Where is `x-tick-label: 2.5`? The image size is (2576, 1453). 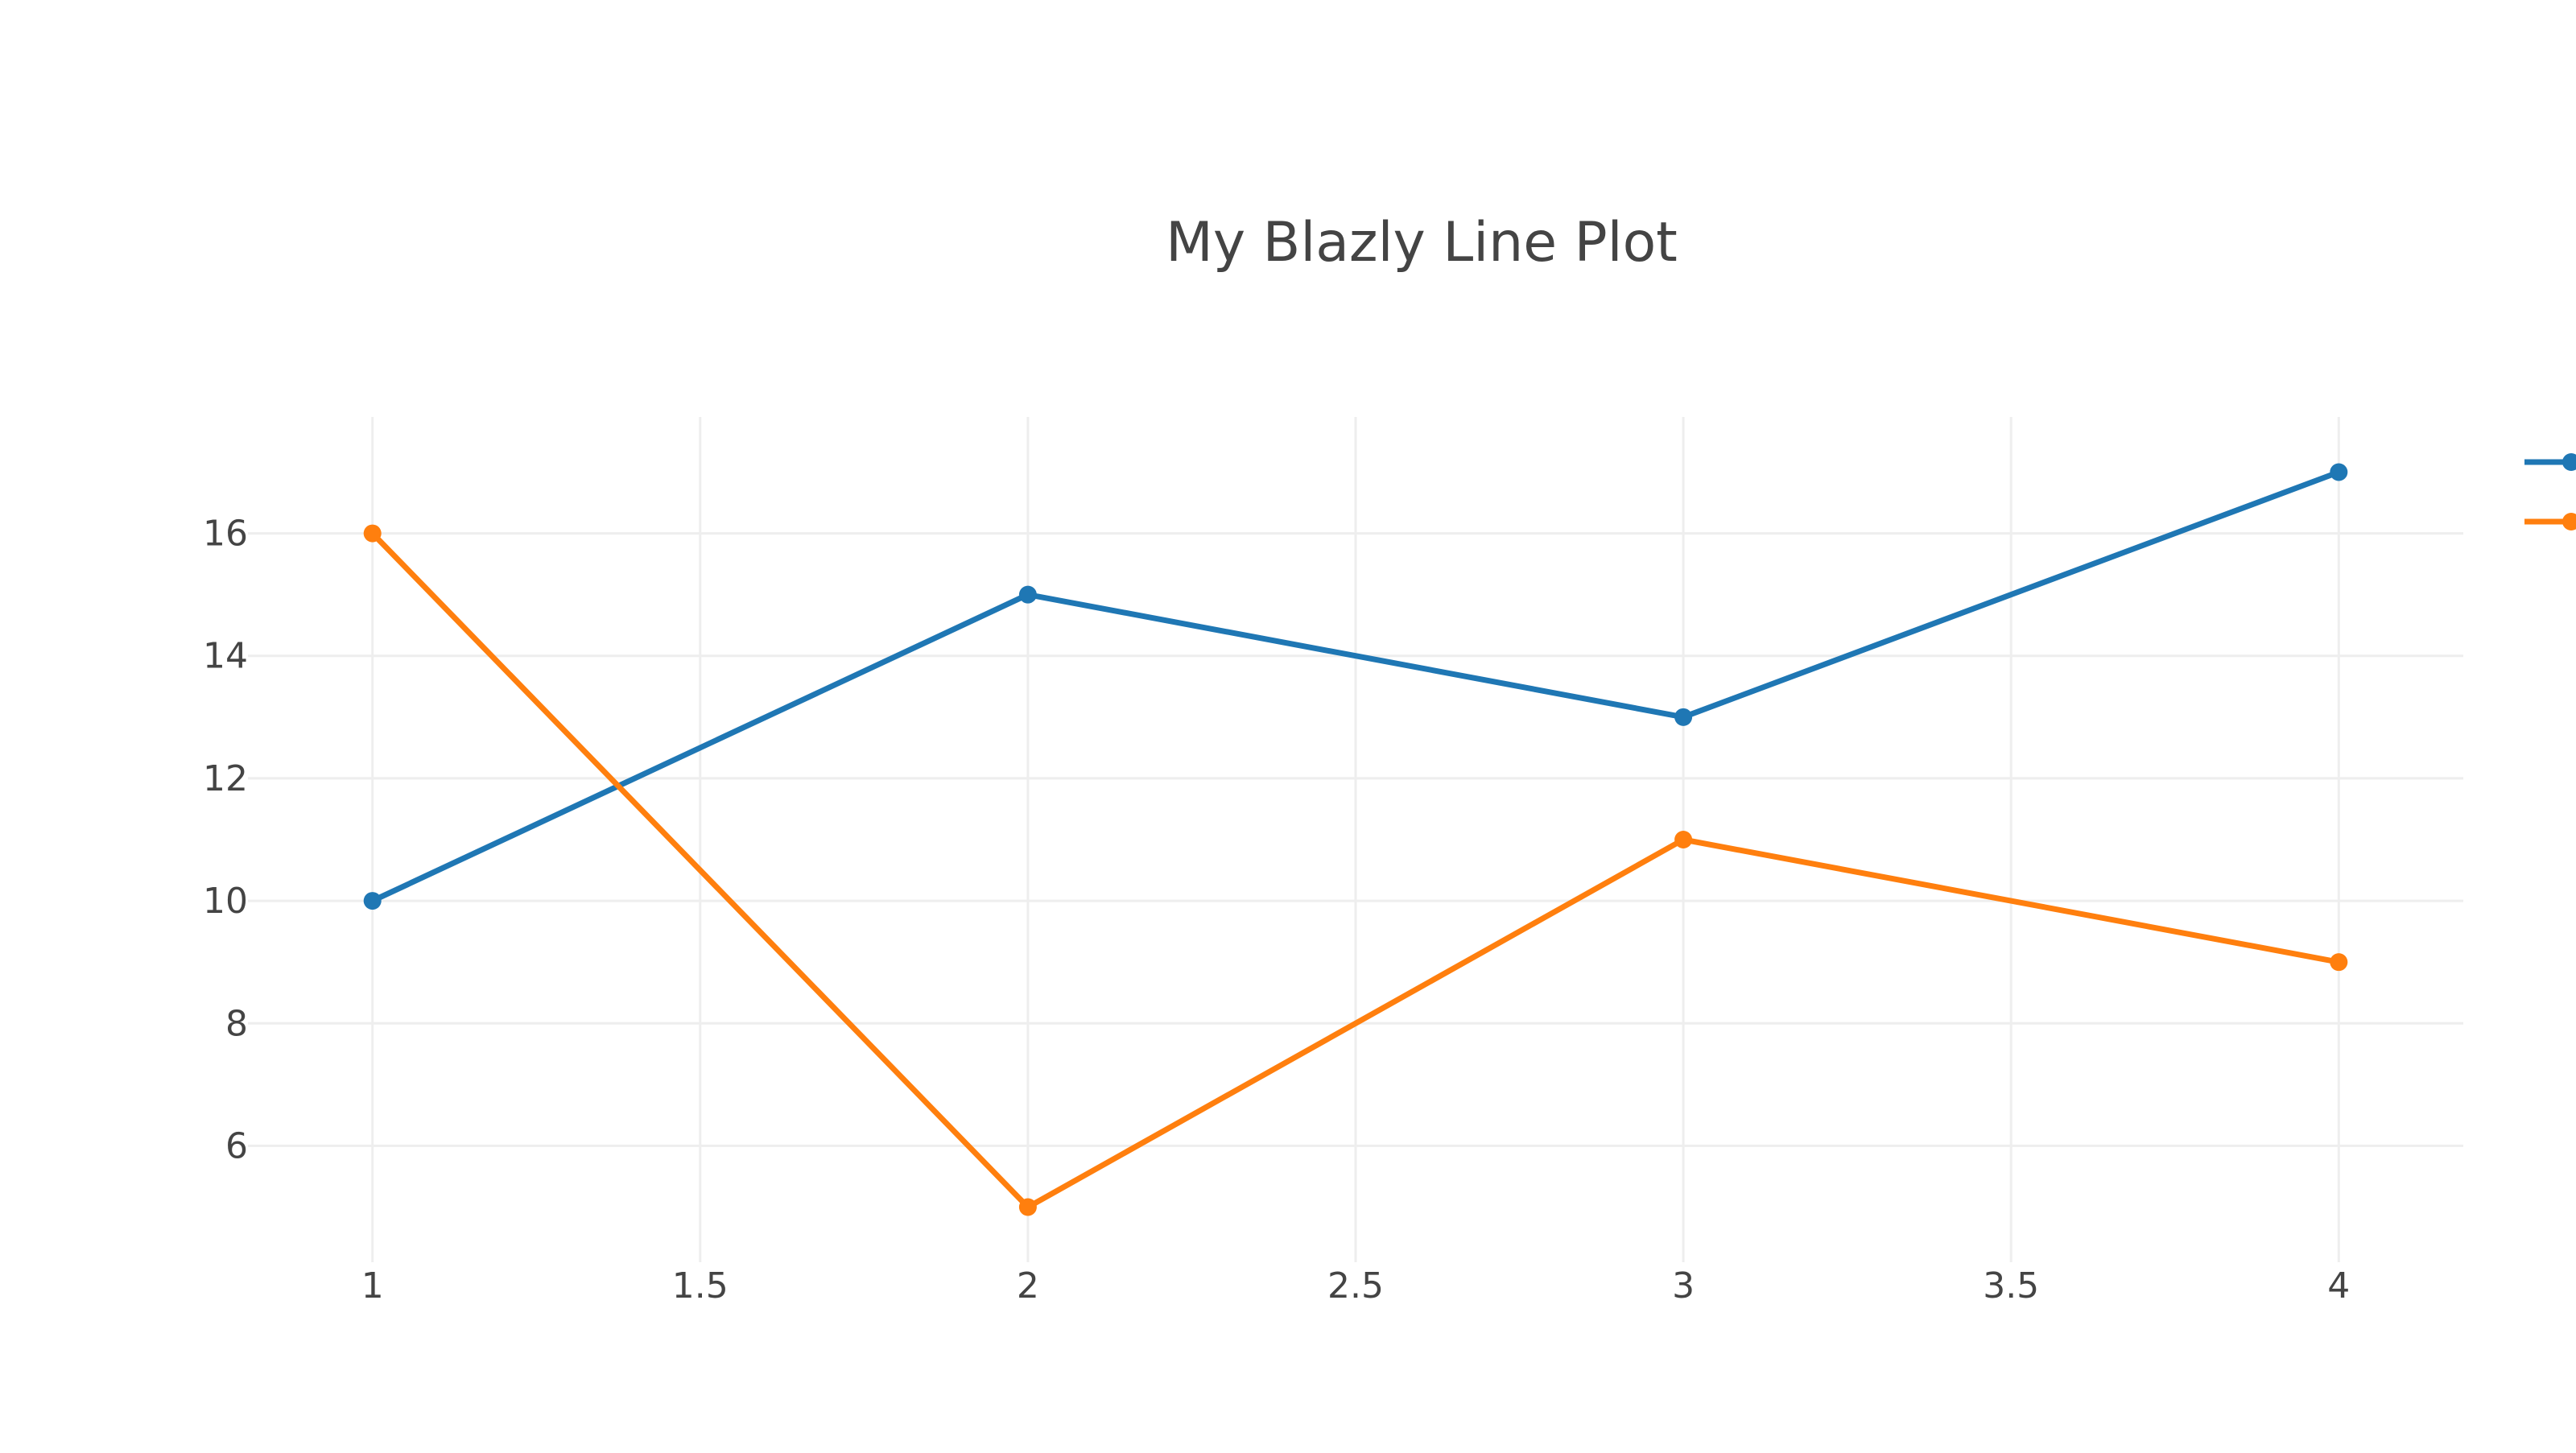
x-tick-label: 2.5 is located at coordinates (1355, 1286).